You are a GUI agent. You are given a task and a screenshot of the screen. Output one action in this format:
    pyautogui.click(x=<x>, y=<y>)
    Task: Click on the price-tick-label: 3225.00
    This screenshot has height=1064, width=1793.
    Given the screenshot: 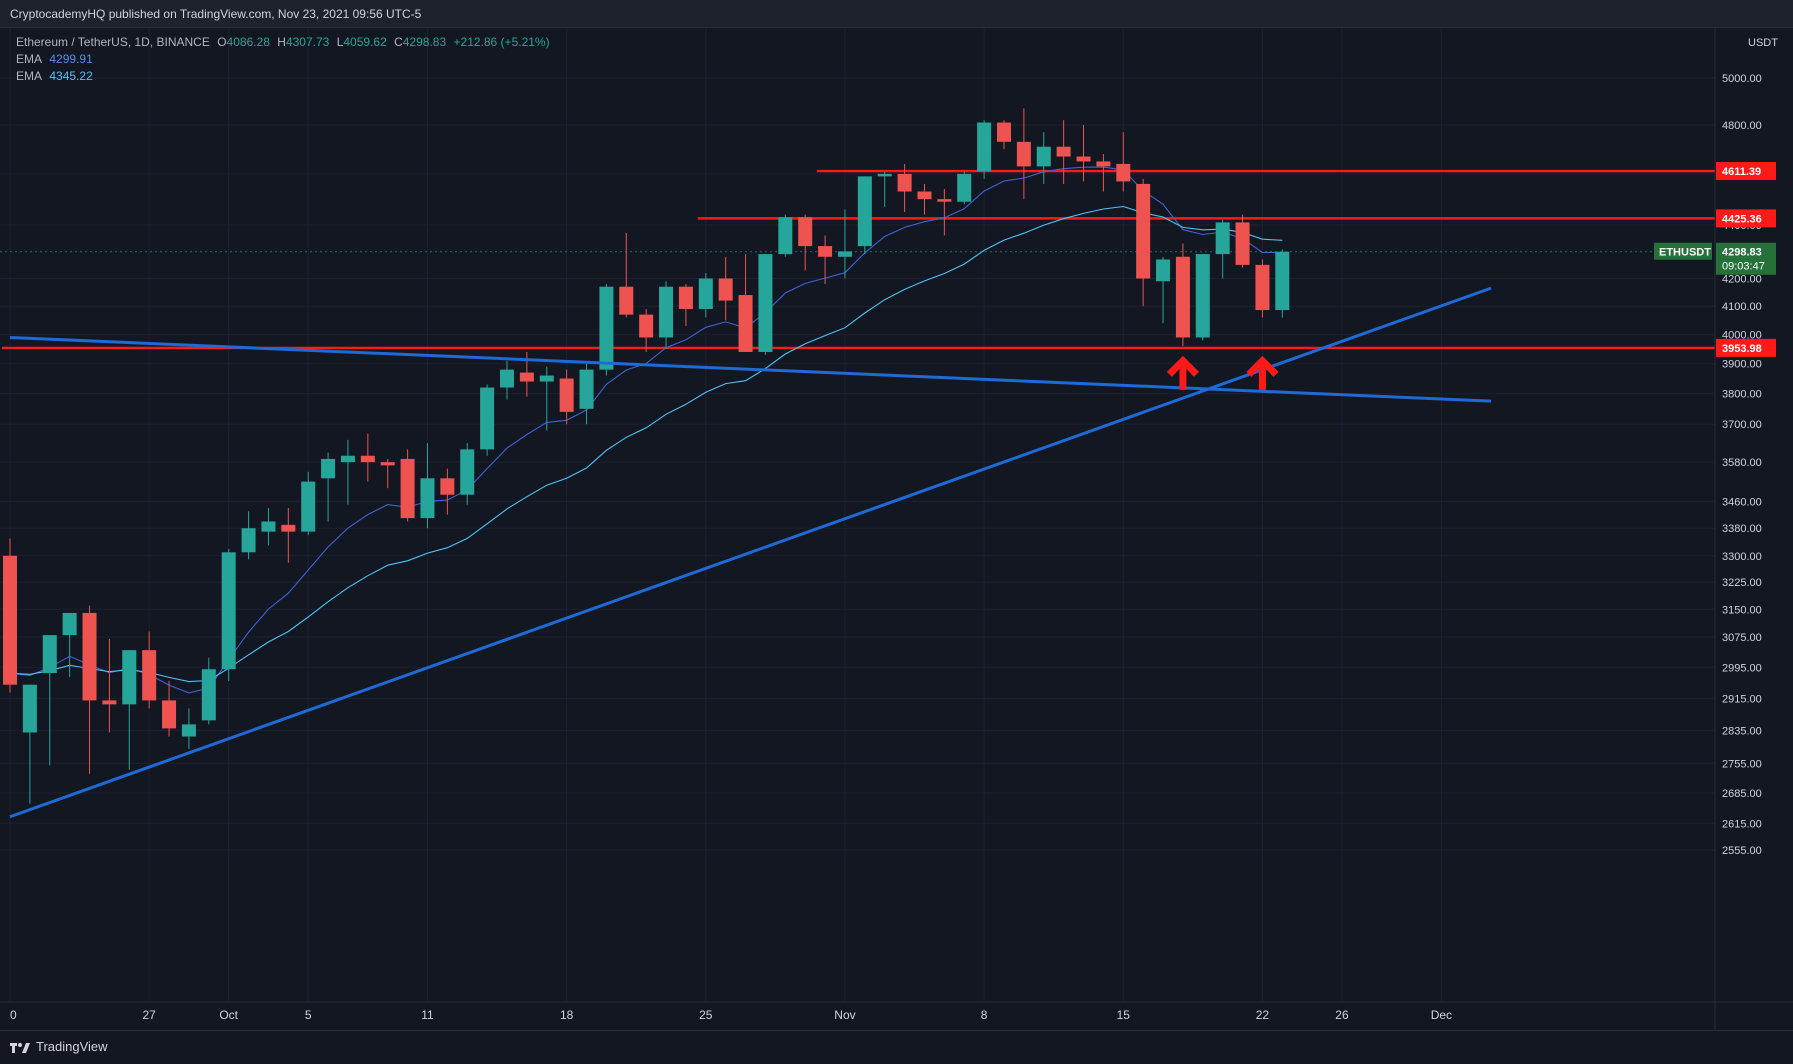 What is the action you would take?
    pyautogui.click(x=1742, y=583)
    